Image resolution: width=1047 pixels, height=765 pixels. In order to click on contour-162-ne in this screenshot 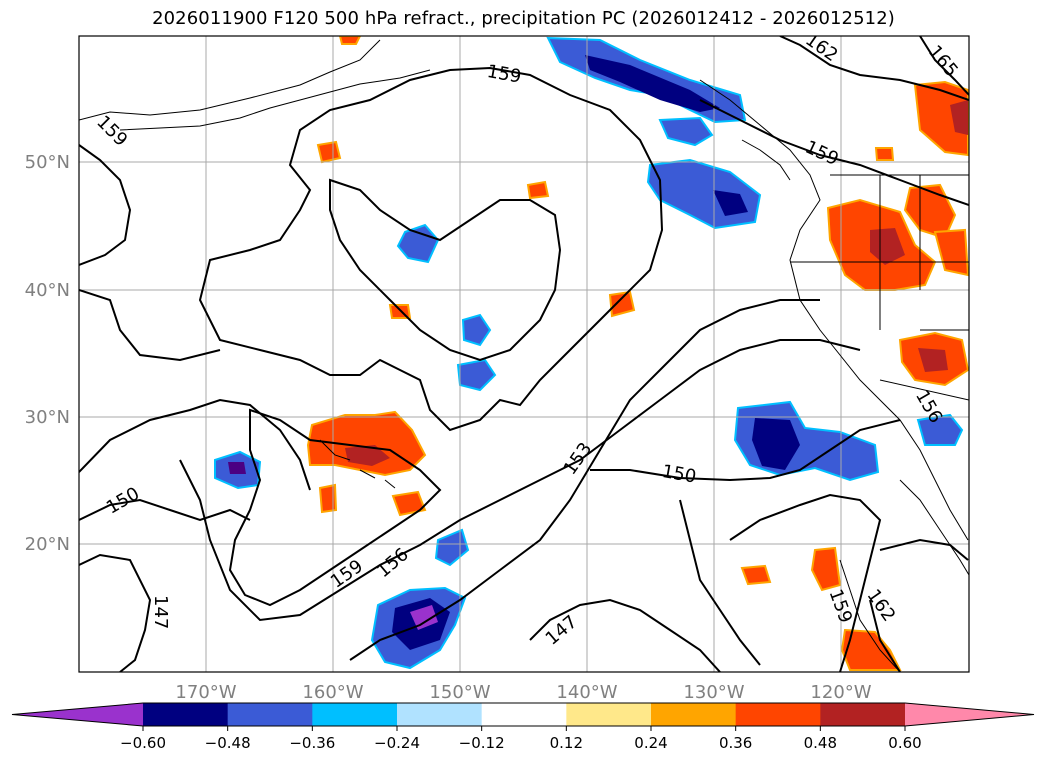, I will do `click(874, 68)`.